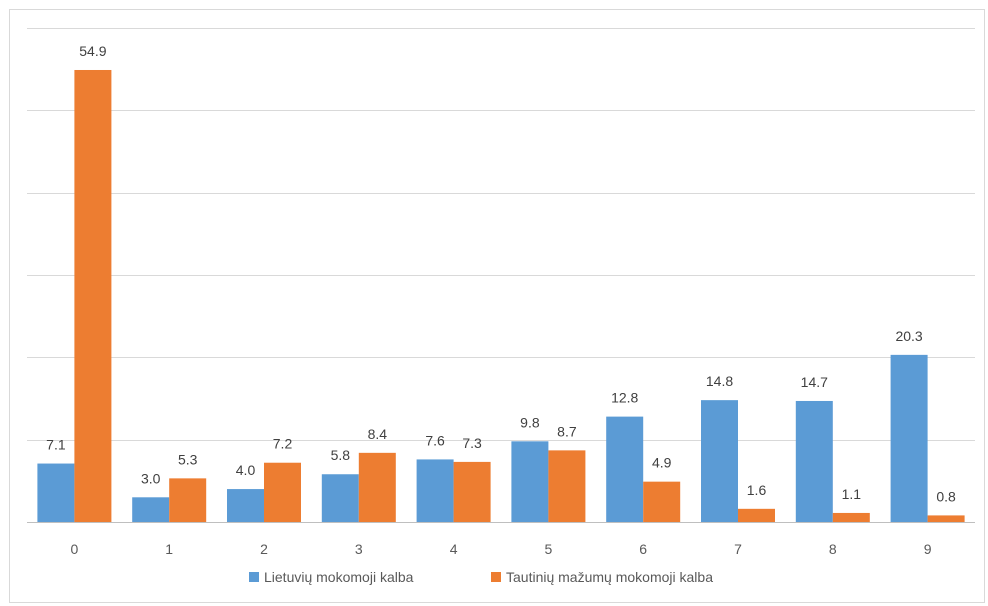  What do you see at coordinates (814, 382) in the screenshot?
I see `data-label-lietuviu-8: 14.7` at bounding box center [814, 382].